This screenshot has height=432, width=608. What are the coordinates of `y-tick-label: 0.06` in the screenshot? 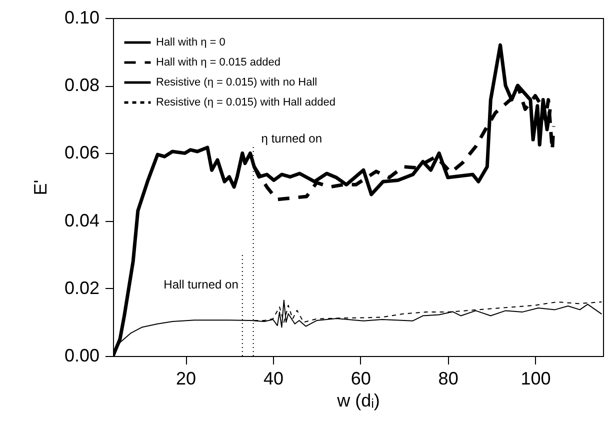 It's located at (82, 152).